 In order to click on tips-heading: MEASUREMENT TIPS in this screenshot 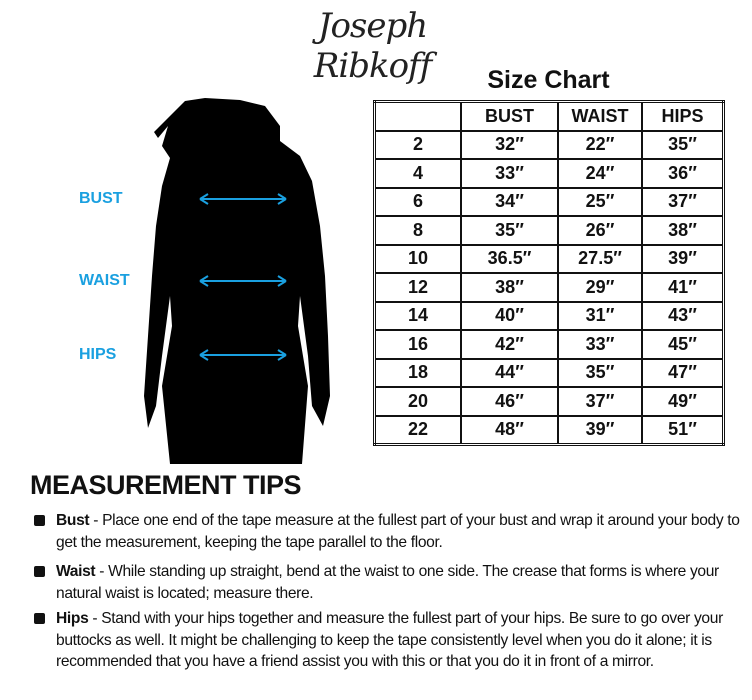, I will do `click(166, 485)`.